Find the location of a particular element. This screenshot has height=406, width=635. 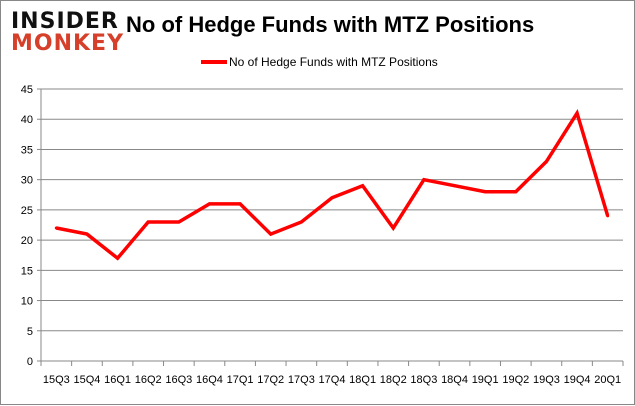

x-tick-label: 20Q1 is located at coordinates (607, 380).